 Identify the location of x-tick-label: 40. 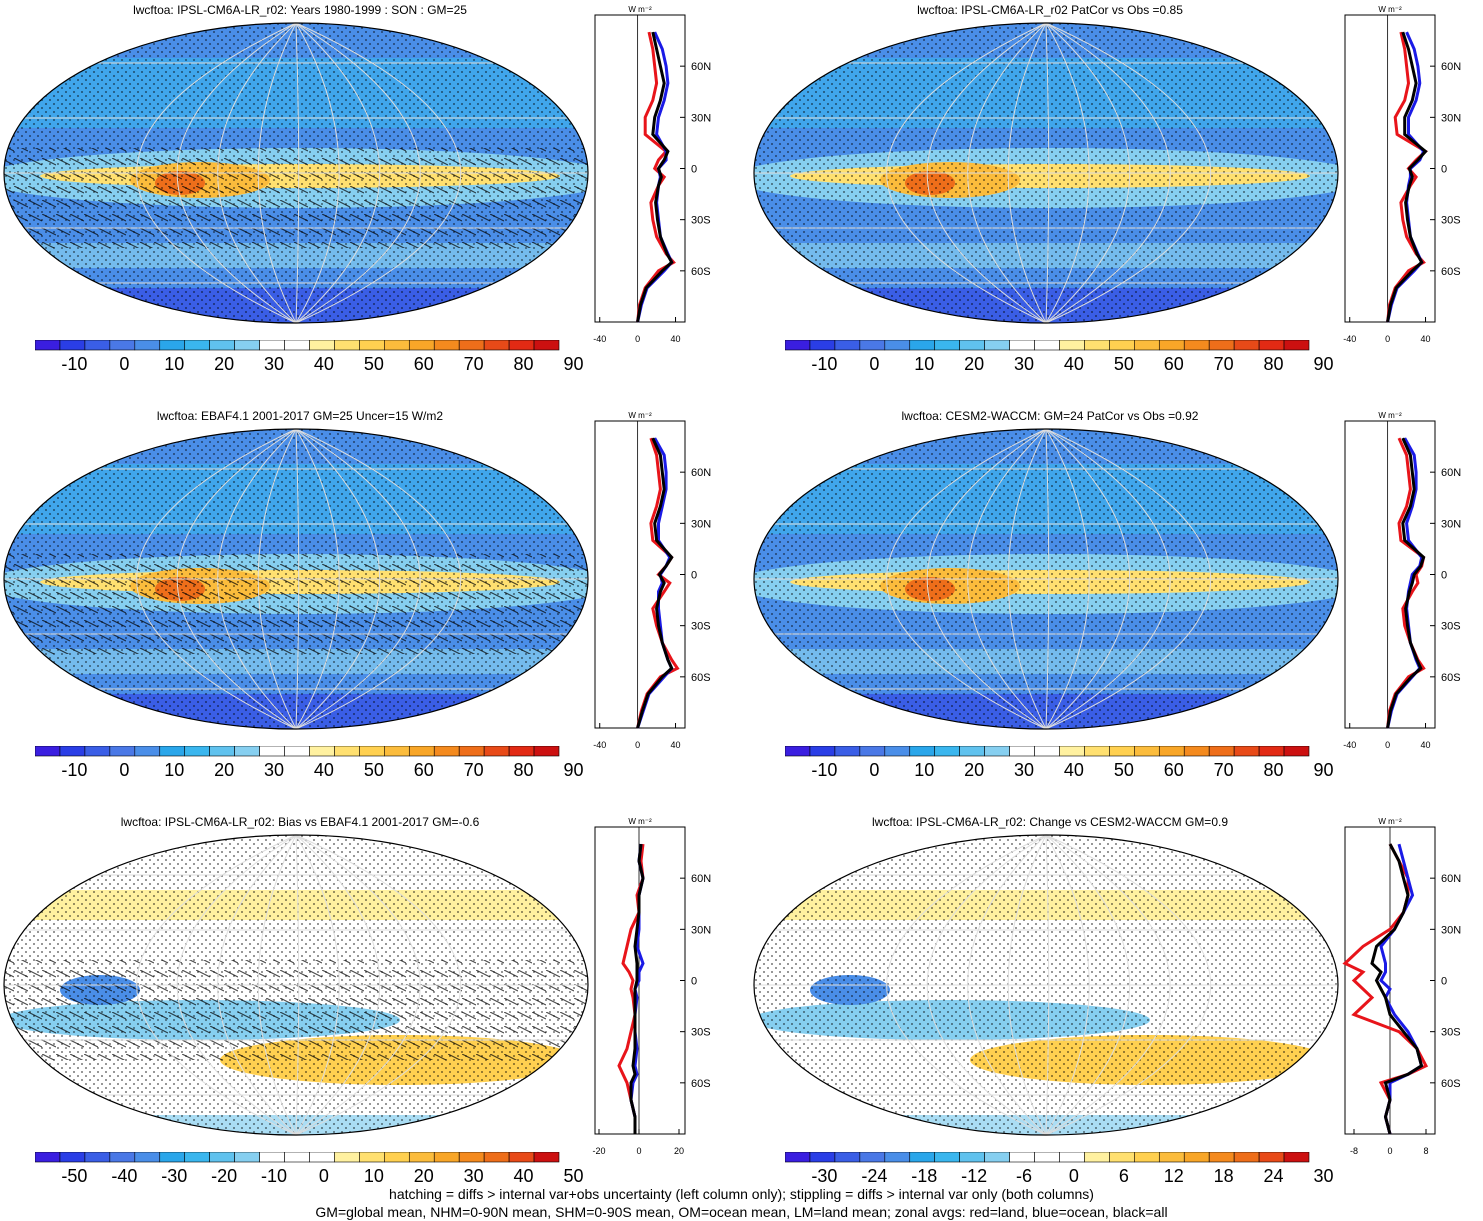
(1426, 339).